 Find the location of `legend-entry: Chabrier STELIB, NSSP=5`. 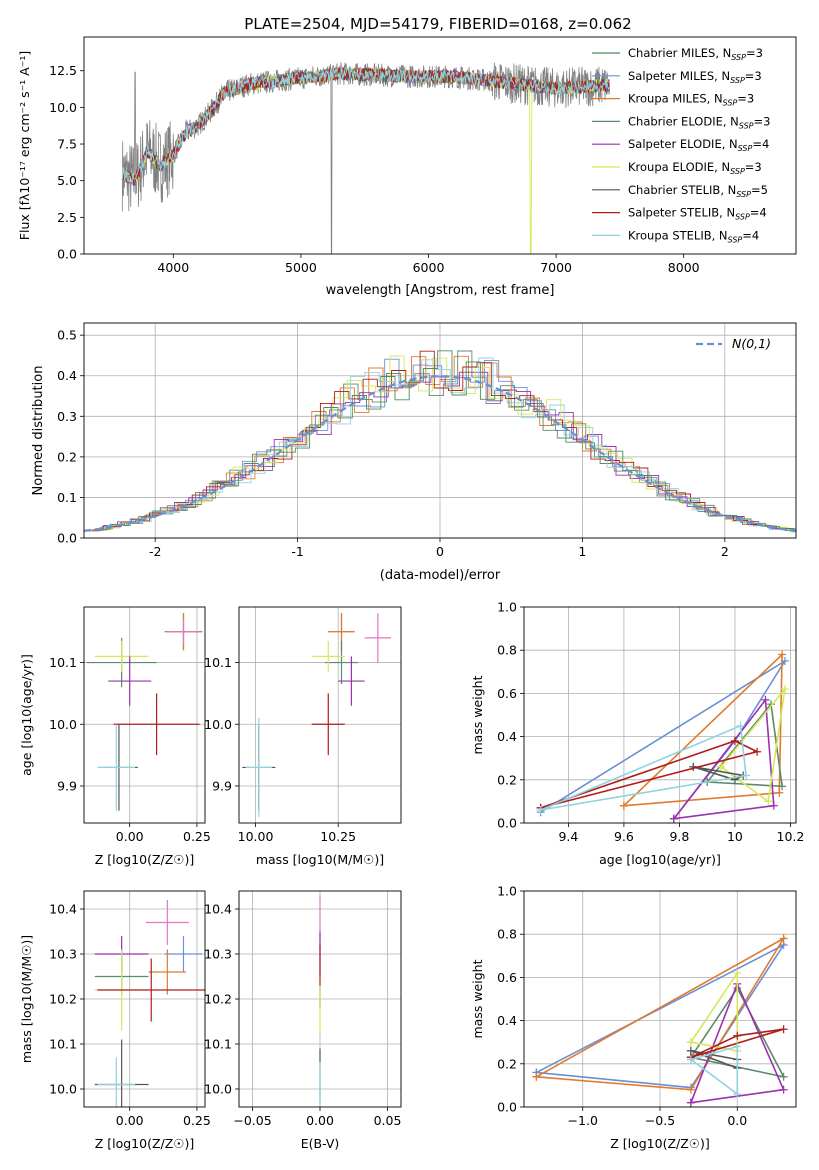

legend-entry: Chabrier STELIB, NSSP=5 is located at coordinates (698, 191).